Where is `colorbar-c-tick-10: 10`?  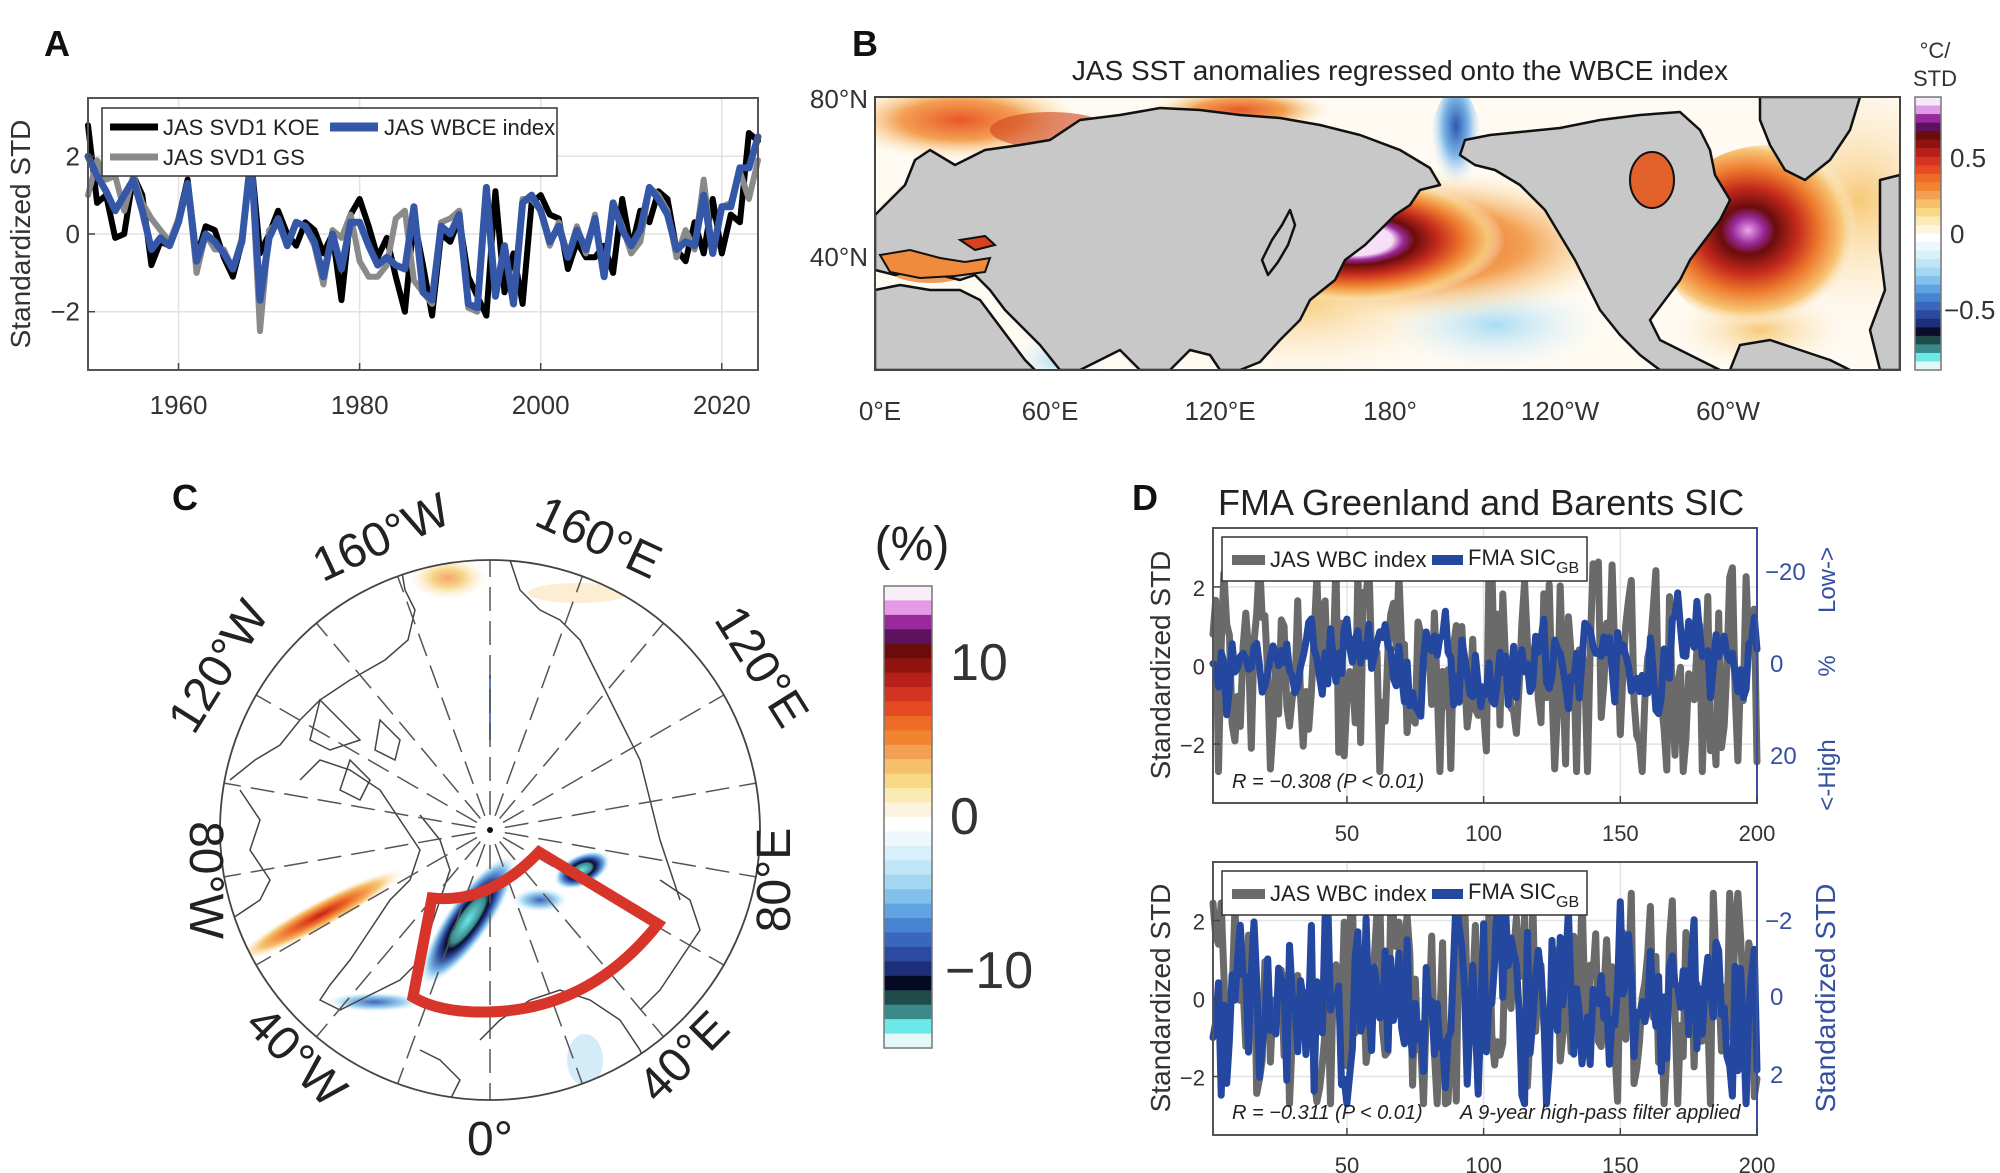
colorbar-c-tick-10: 10 is located at coordinates (979, 663).